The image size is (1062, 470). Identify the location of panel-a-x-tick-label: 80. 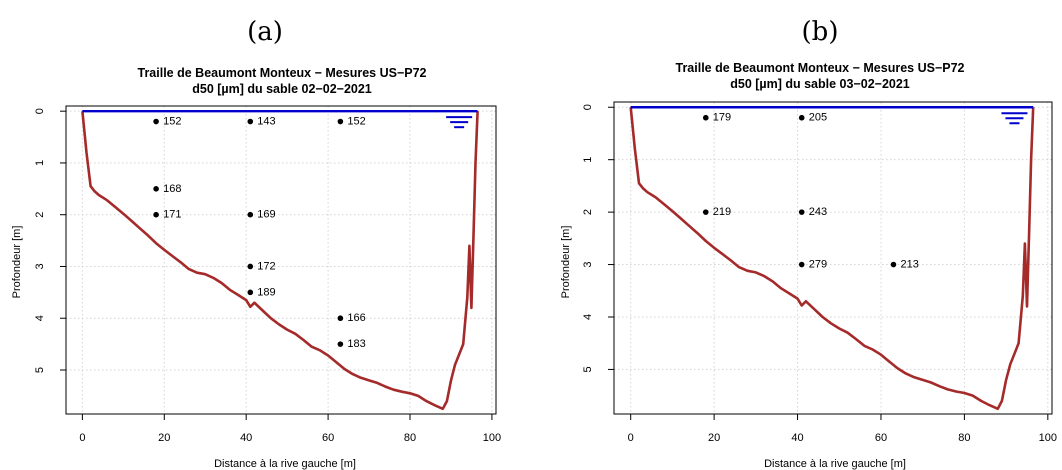
(410, 438).